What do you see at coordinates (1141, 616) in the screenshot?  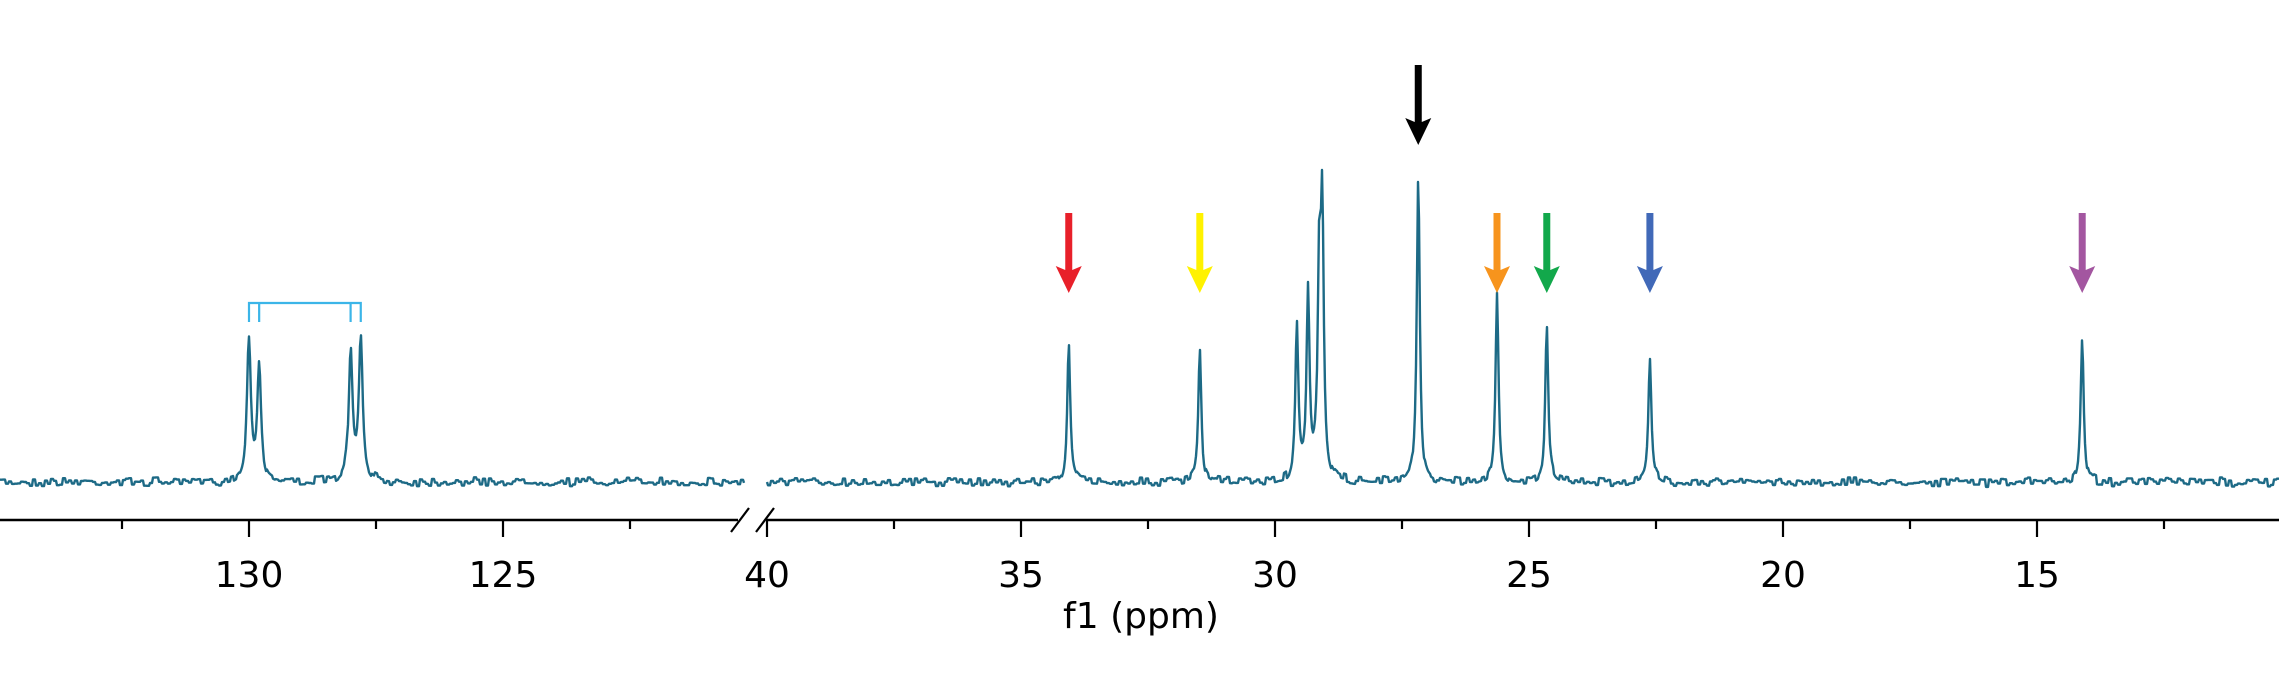 I see `x-axis-title: f1 (ppm)` at bounding box center [1141, 616].